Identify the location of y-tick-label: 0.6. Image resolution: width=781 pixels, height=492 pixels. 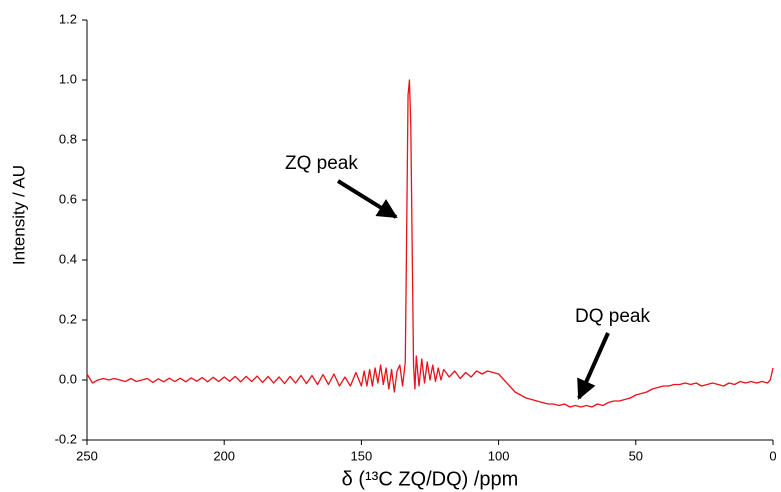
(68, 198).